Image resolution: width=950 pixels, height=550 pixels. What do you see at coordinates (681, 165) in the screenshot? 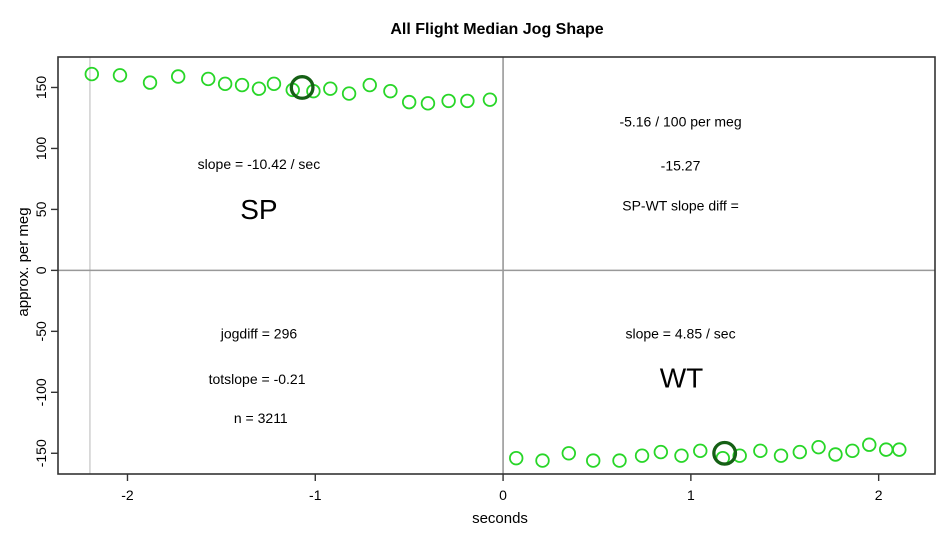
I see `annotation-diff-line2: -15.27` at bounding box center [681, 165].